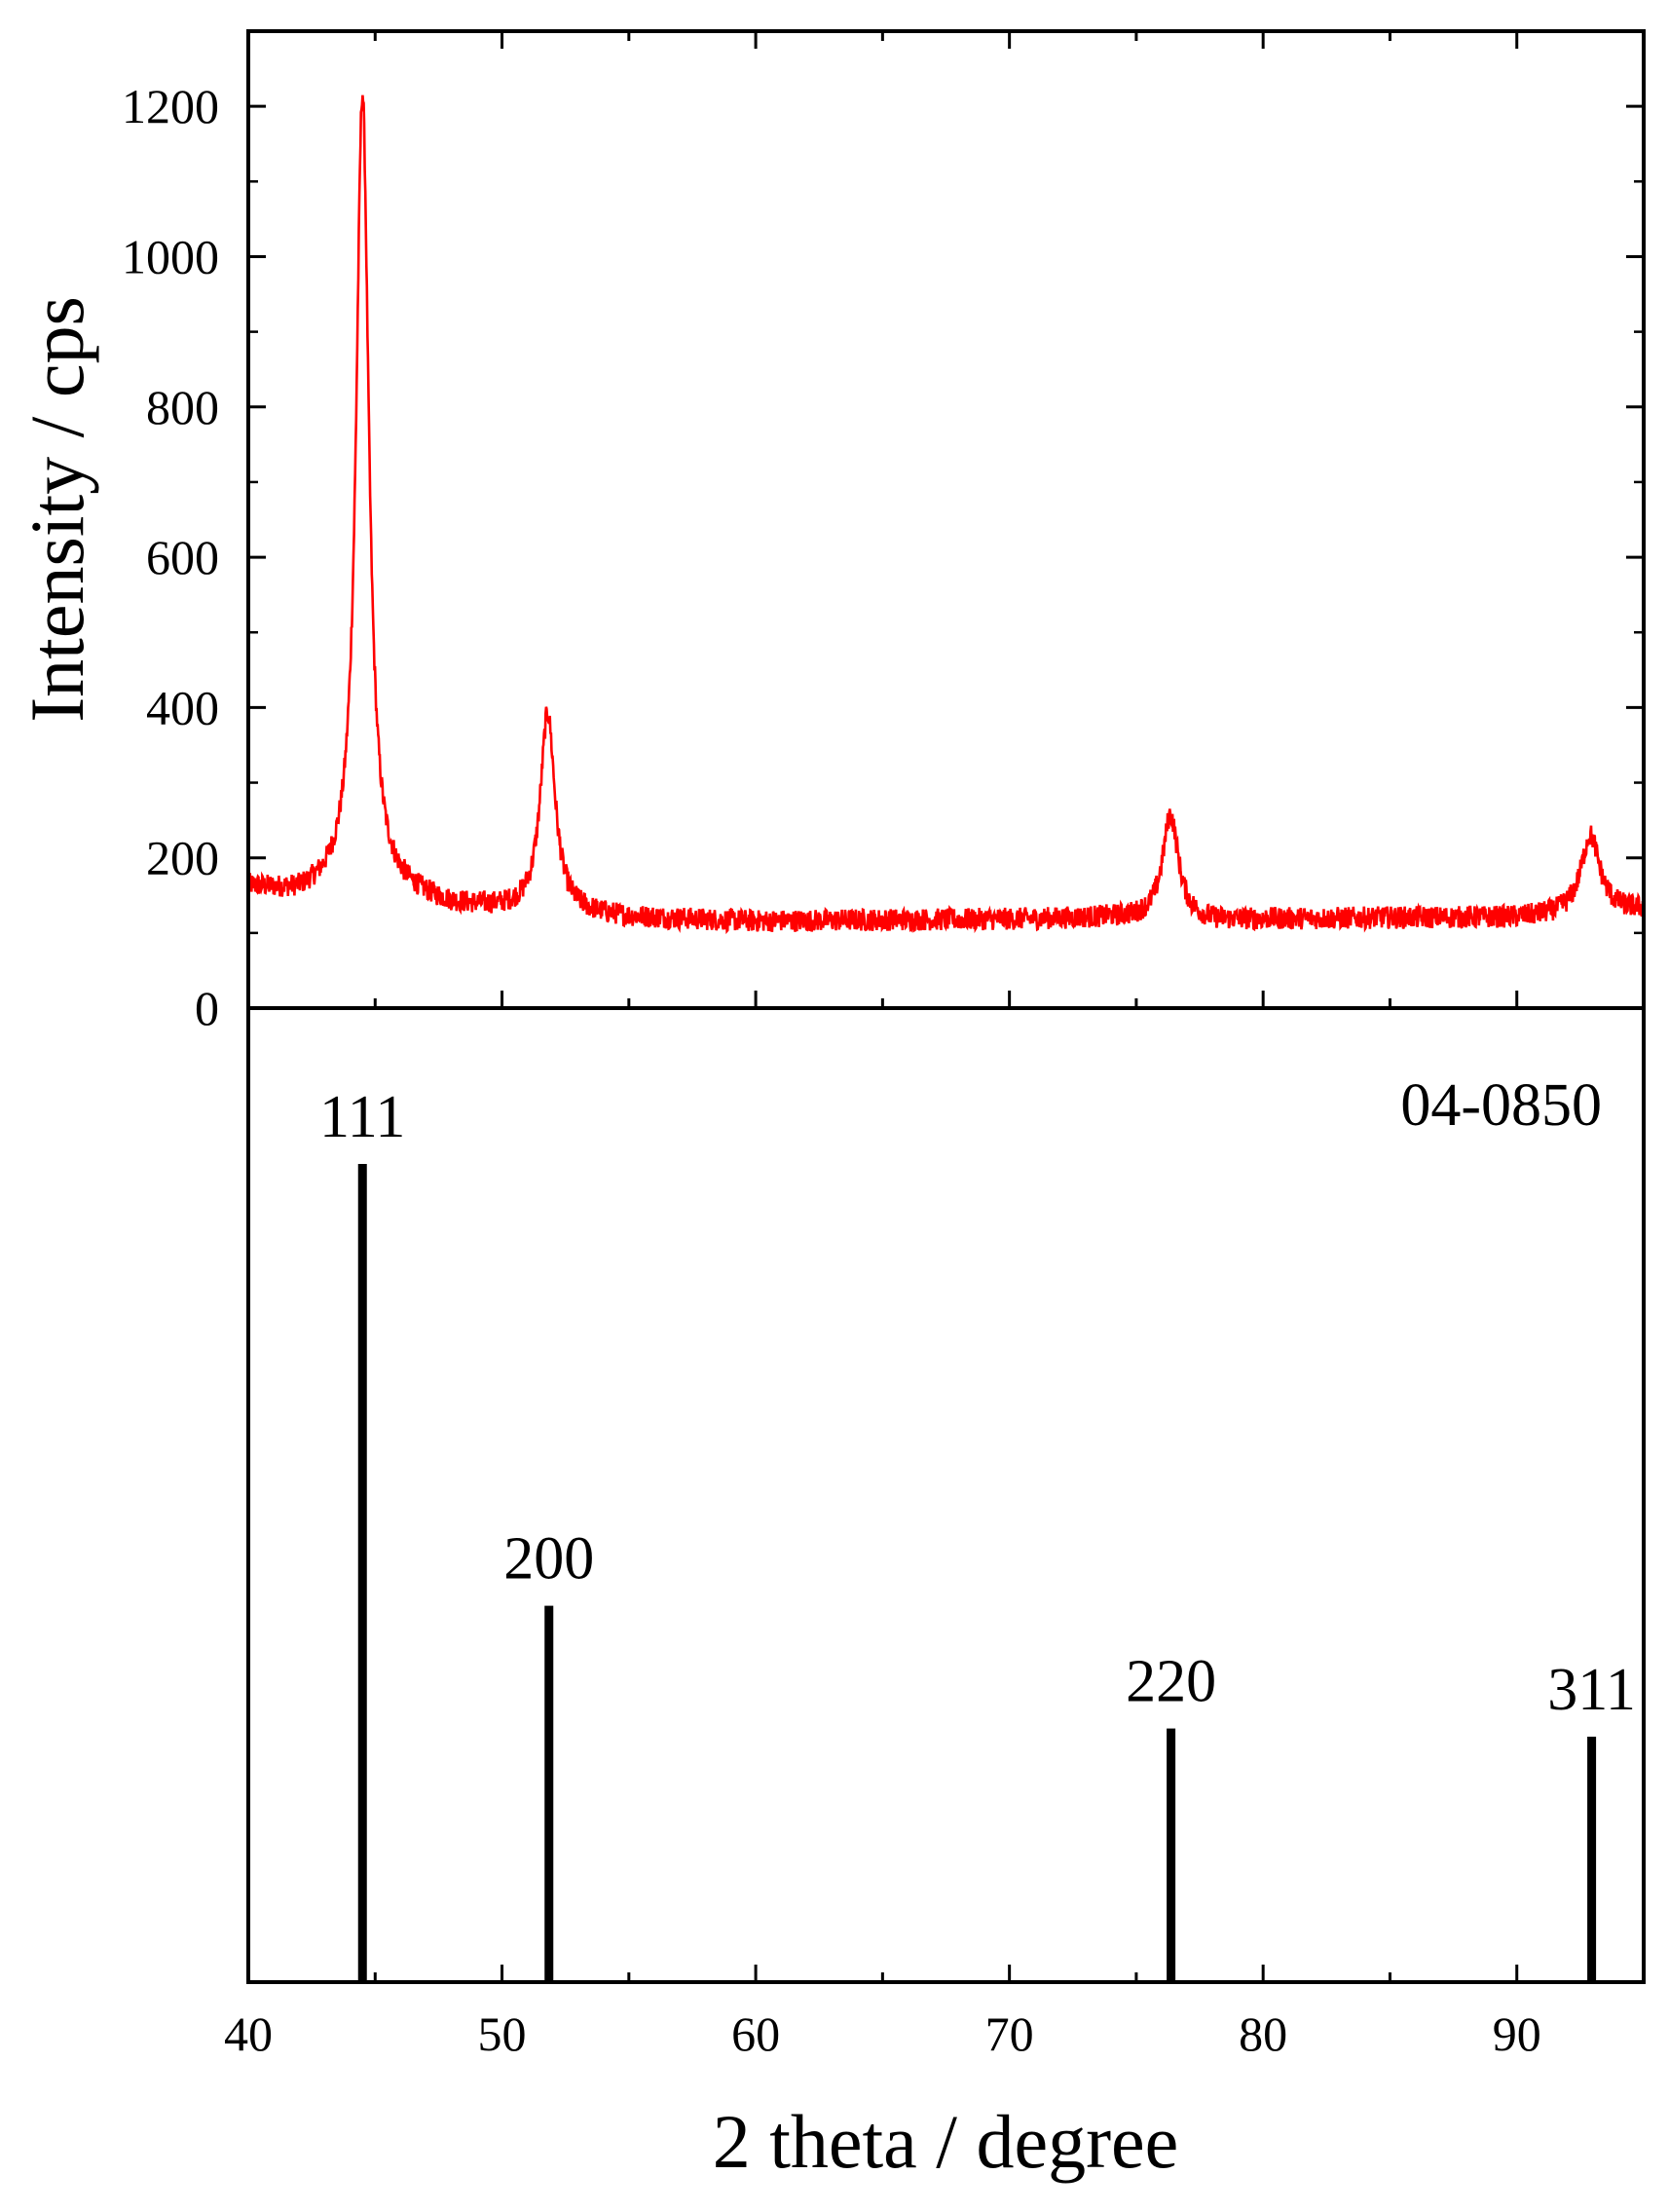  Describe the element at coordinates (182, 707) in the screenshot. I see `y-tick-label: 400` at that location.